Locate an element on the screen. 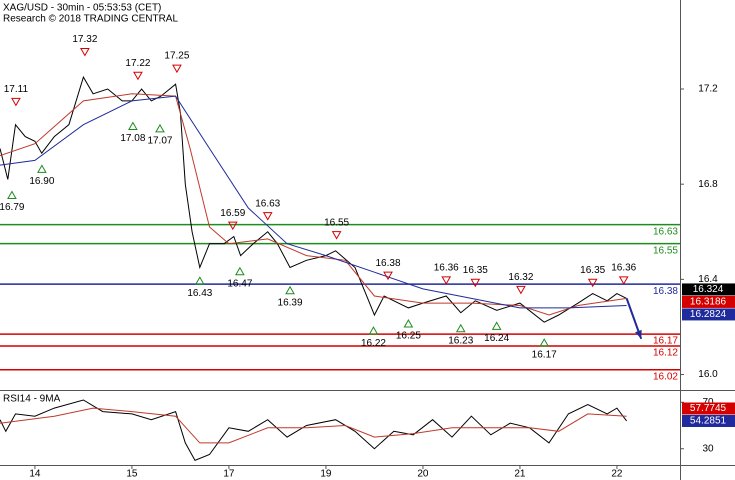  peak-label: 17.11 is located at coordinates (16, 89).